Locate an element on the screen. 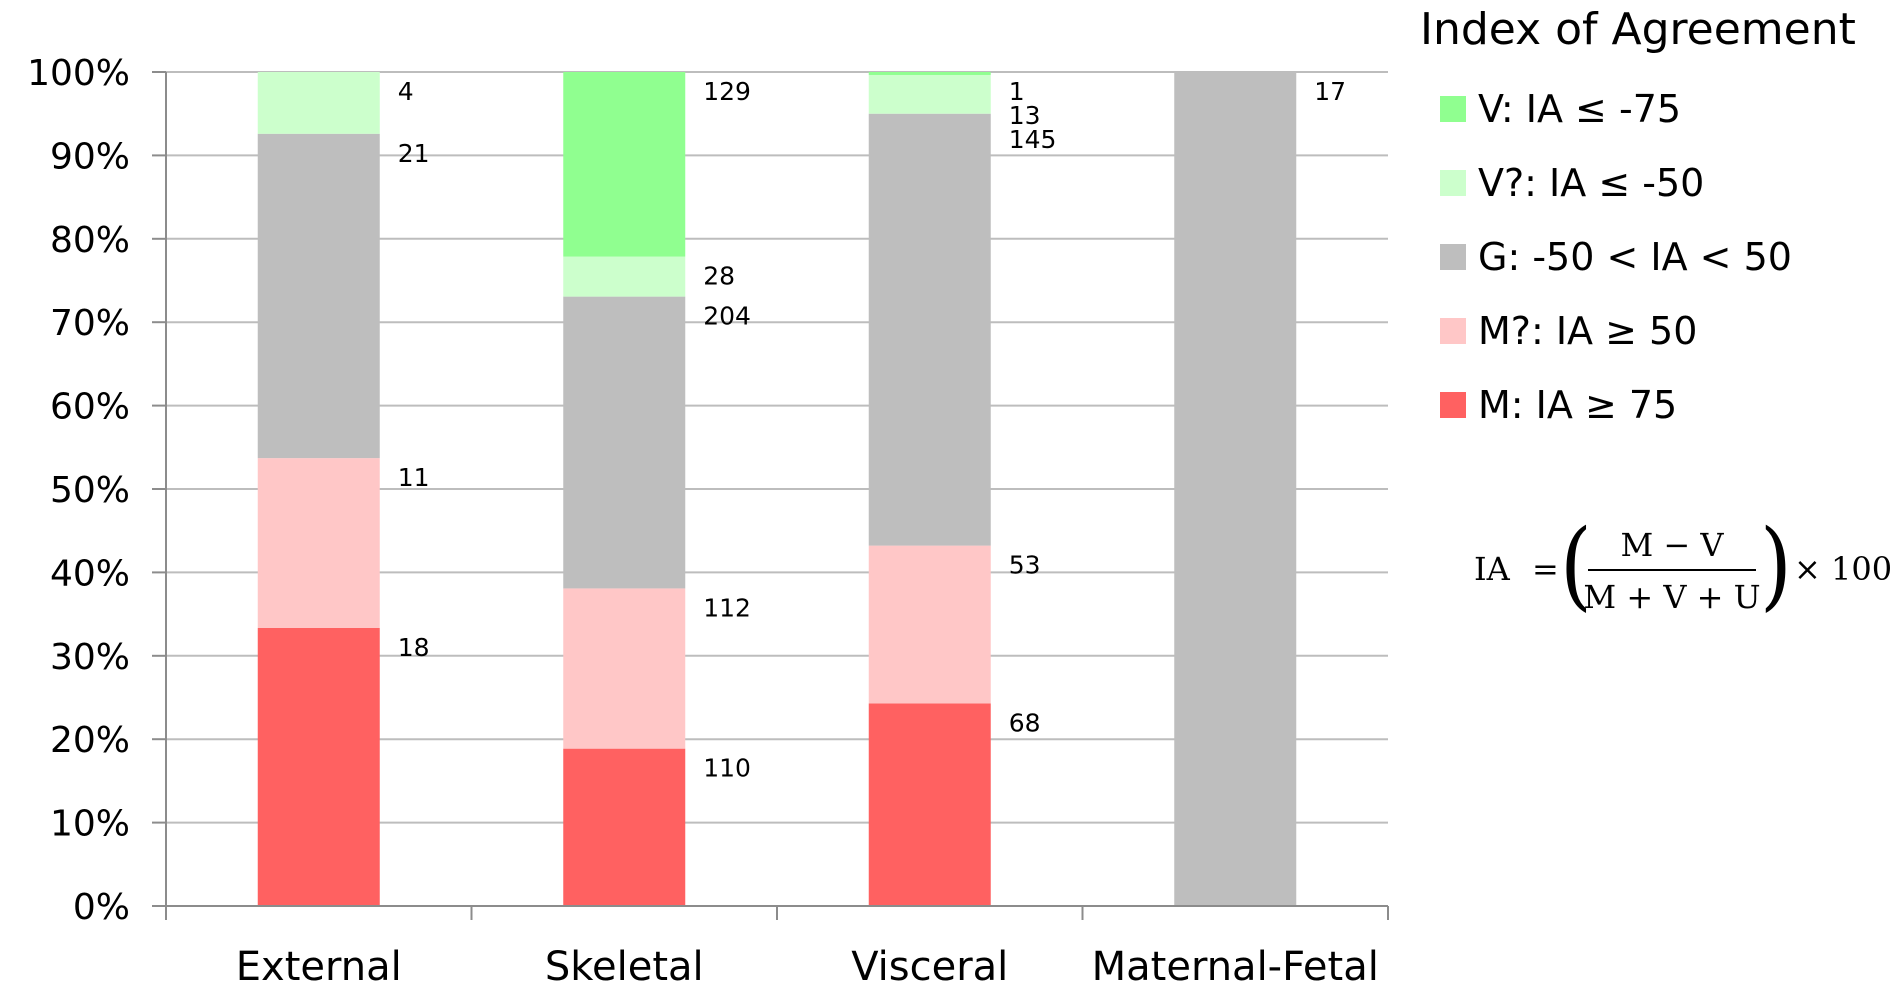 The image size is (1891, 987). x-category-label-skeletal: Skeletal is located at coordinates (624, 965).